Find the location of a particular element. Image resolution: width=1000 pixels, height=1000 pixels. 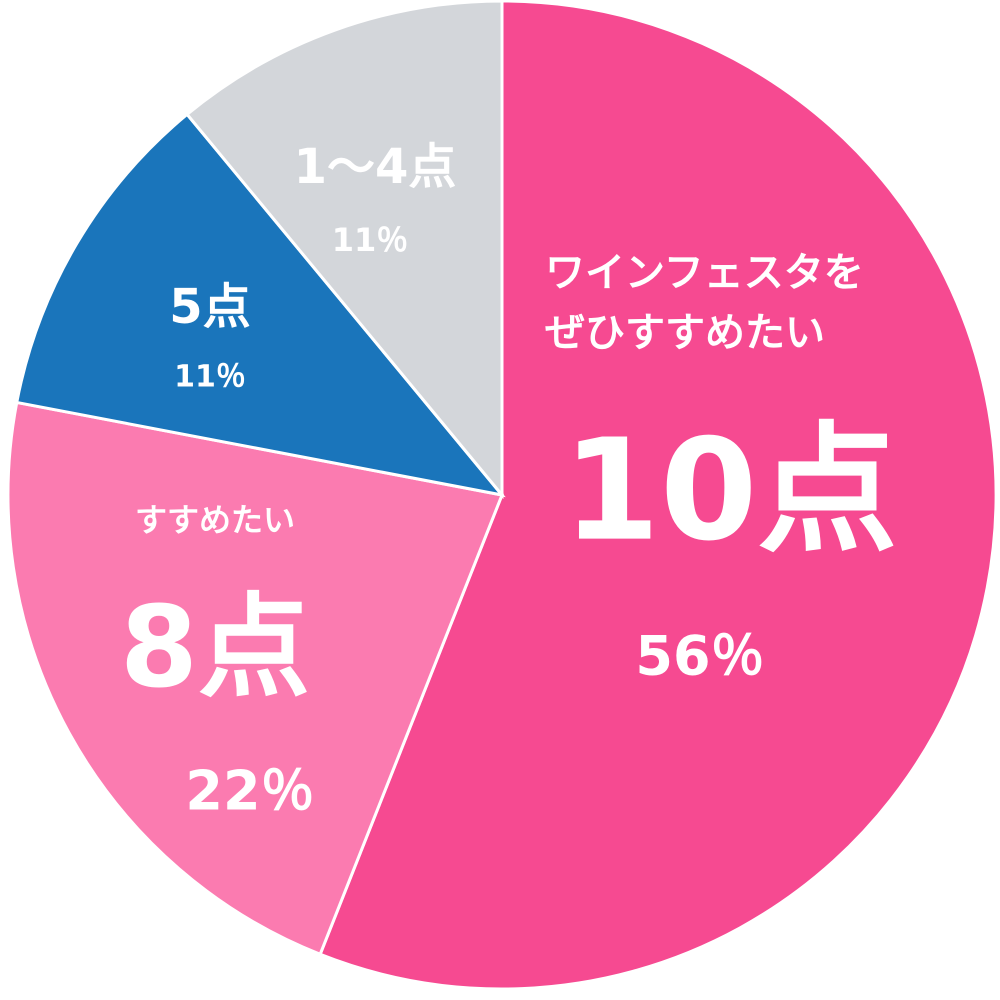

slice-category: 1〜4点 is located at coordinates (375, 167).